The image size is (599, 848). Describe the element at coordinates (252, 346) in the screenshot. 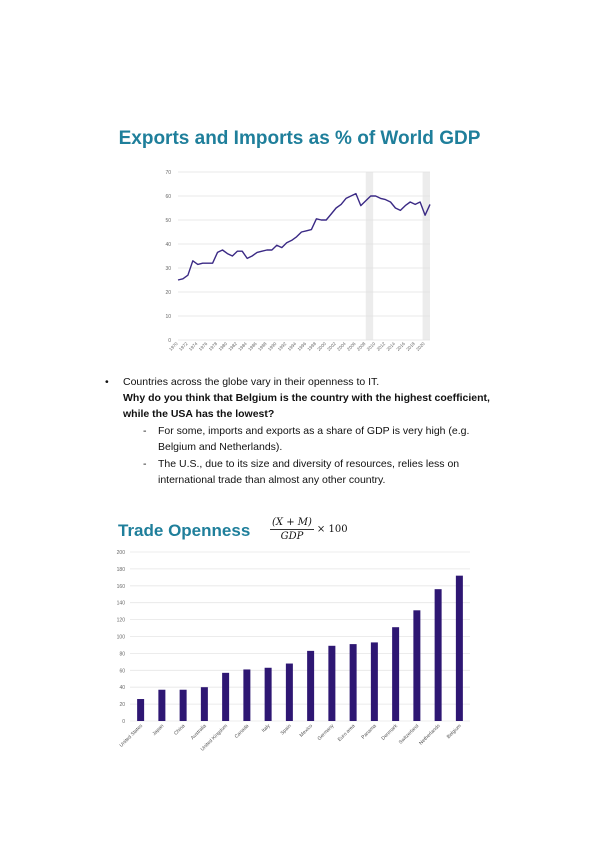

I see `x-tick-label: 1986` at that location.